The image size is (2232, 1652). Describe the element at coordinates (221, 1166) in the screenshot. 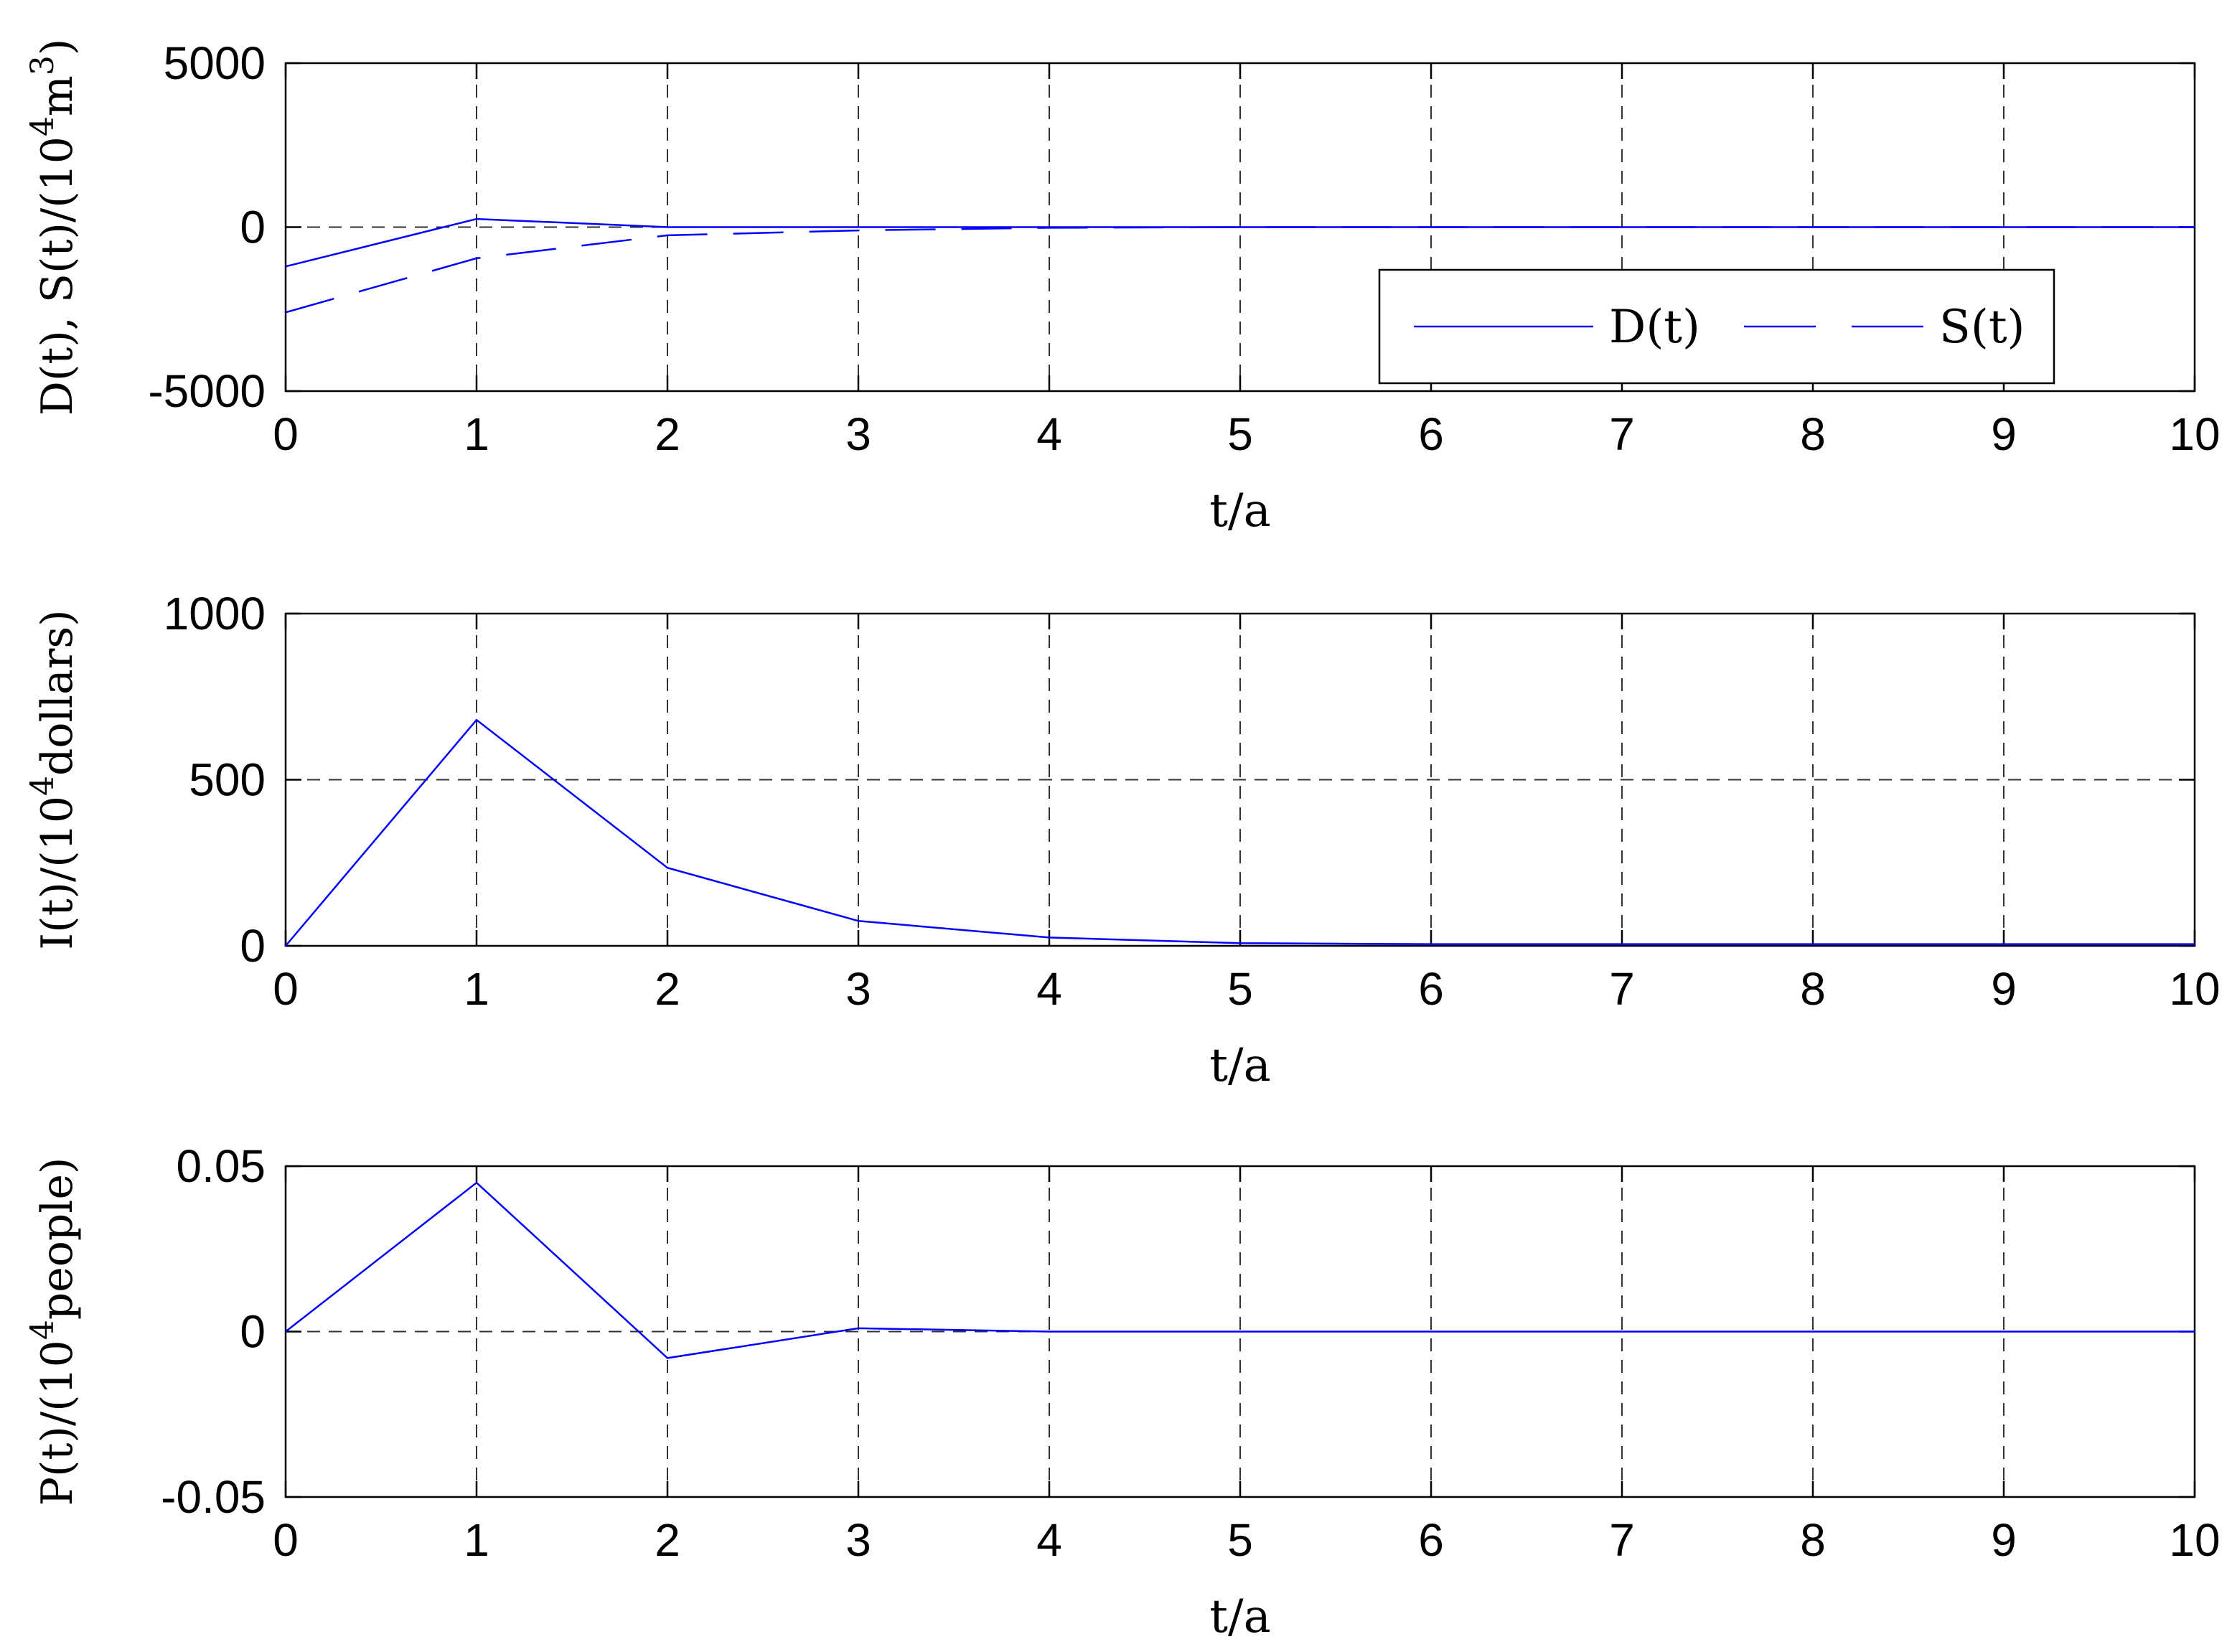

I see `y-tick-label: 0.05` at that location.